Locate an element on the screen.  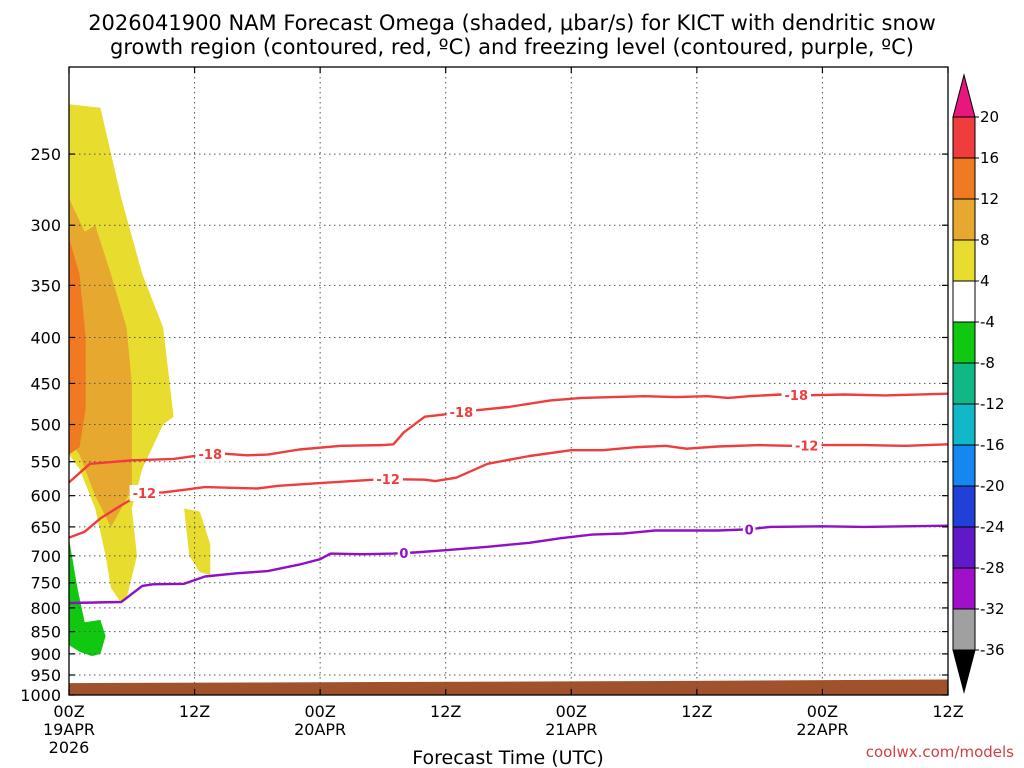
omega-shading is located at coordinates (140, 380).